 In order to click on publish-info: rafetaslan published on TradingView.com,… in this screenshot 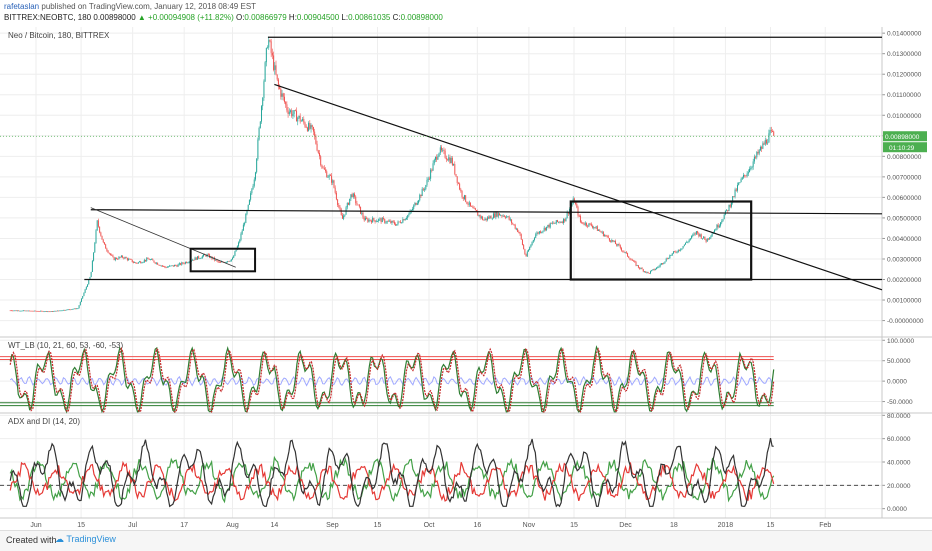, I will do `click(130, 6)`.